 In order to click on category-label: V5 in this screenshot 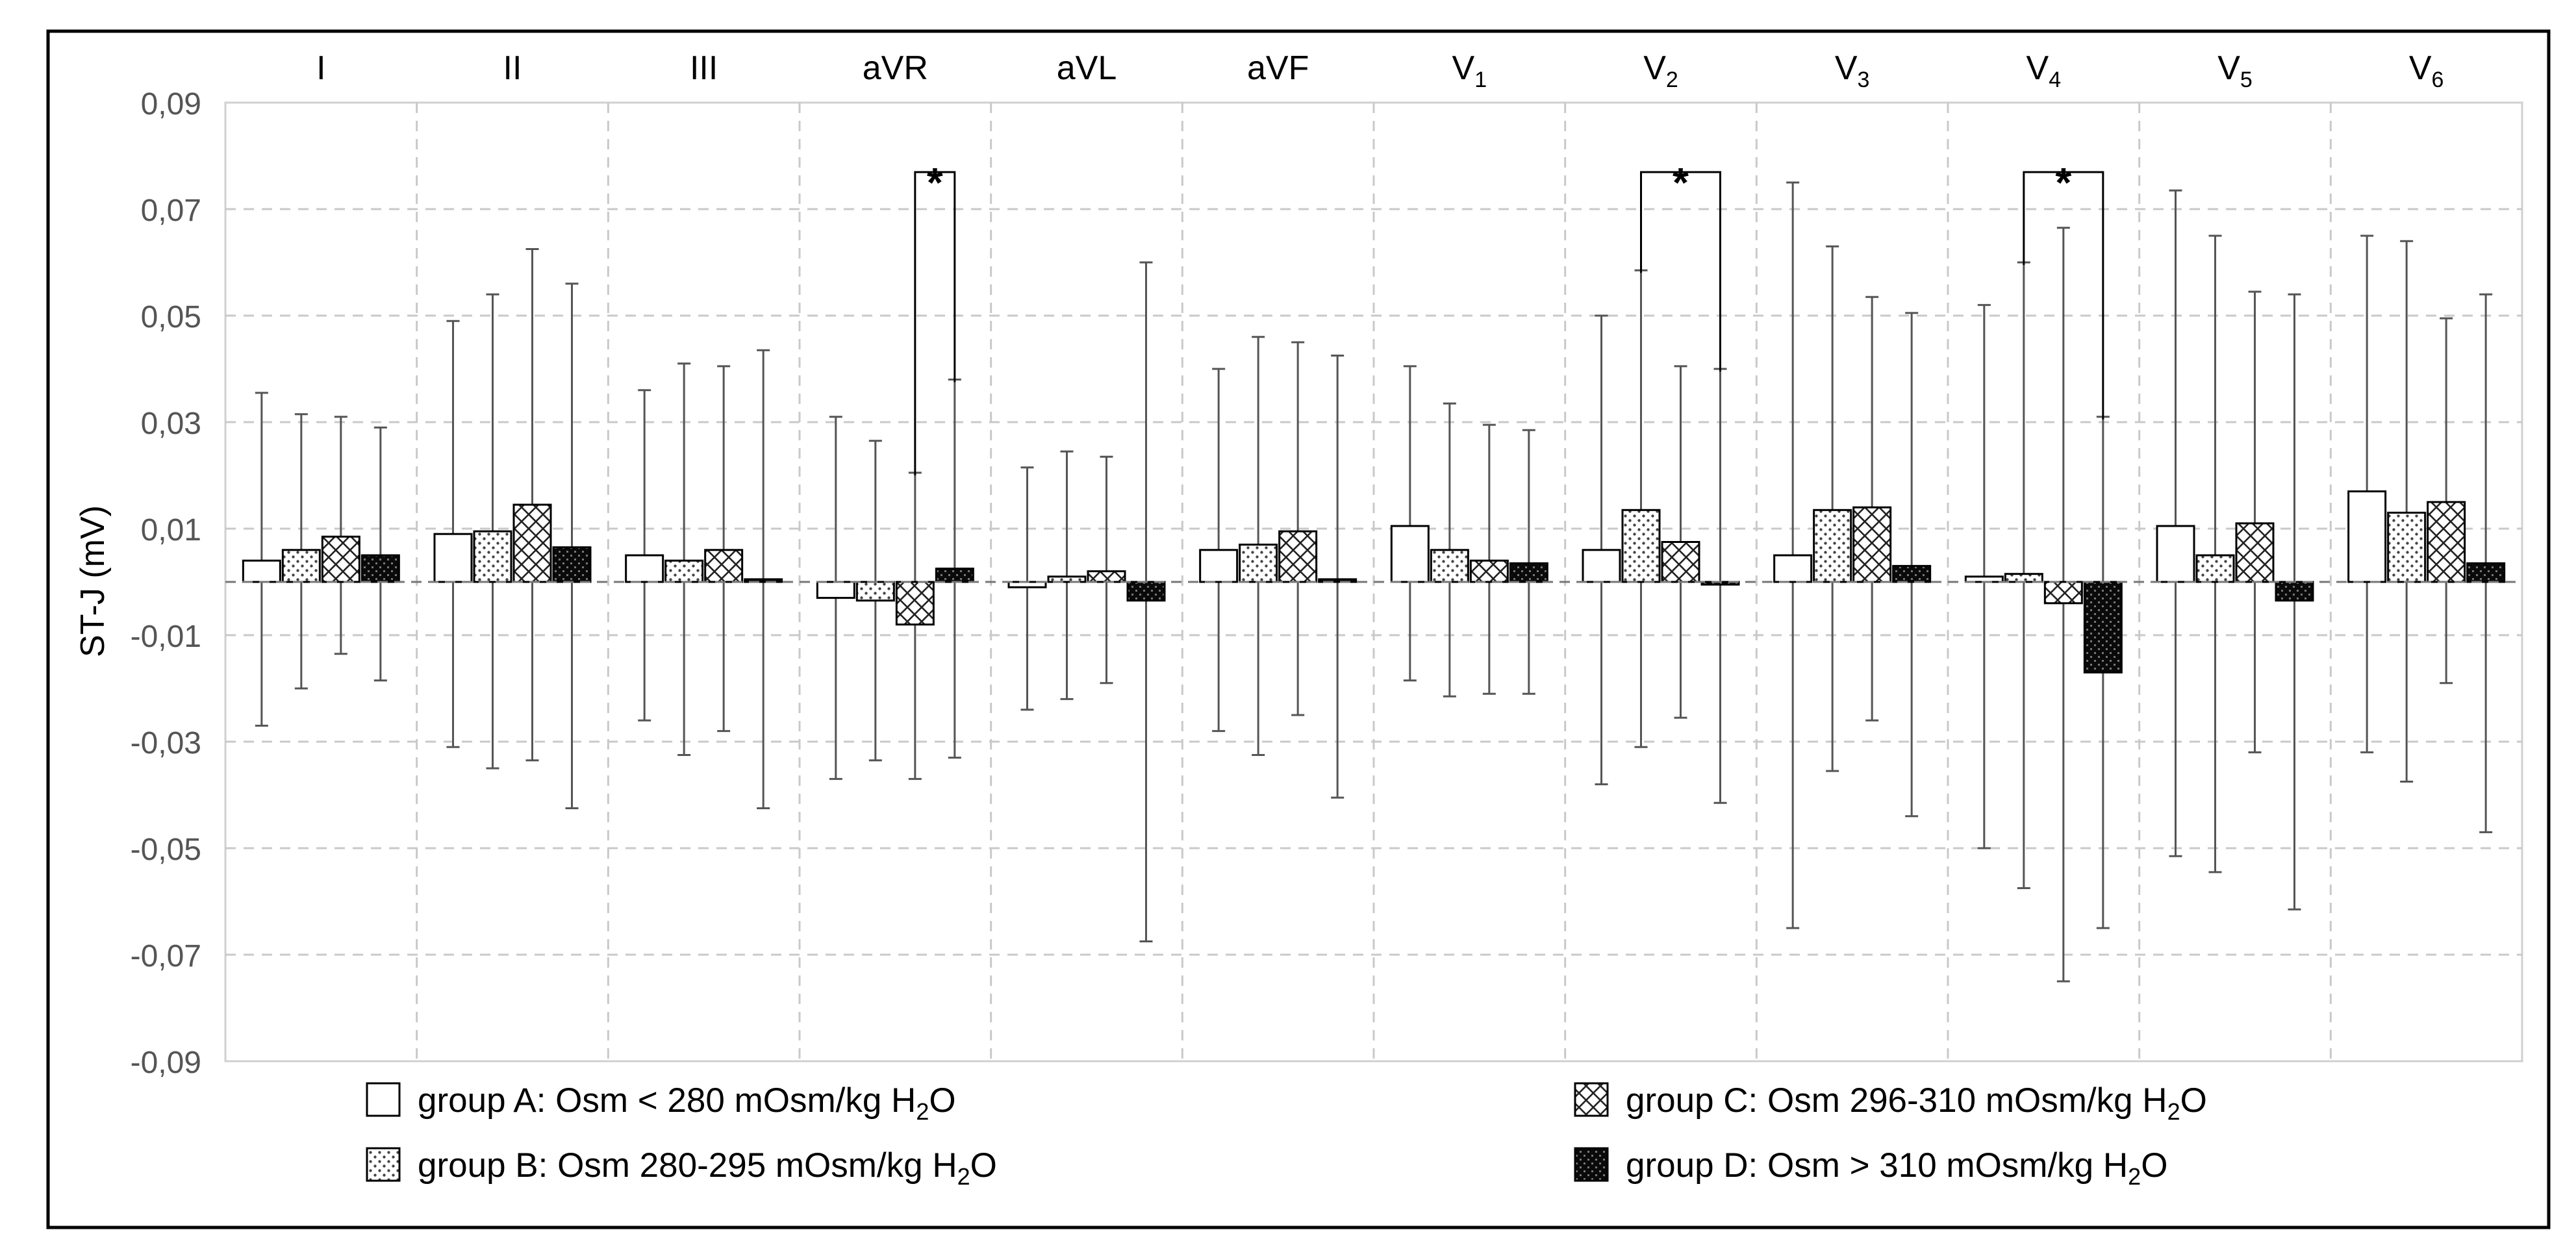, I will do `click(2235, 70)`.